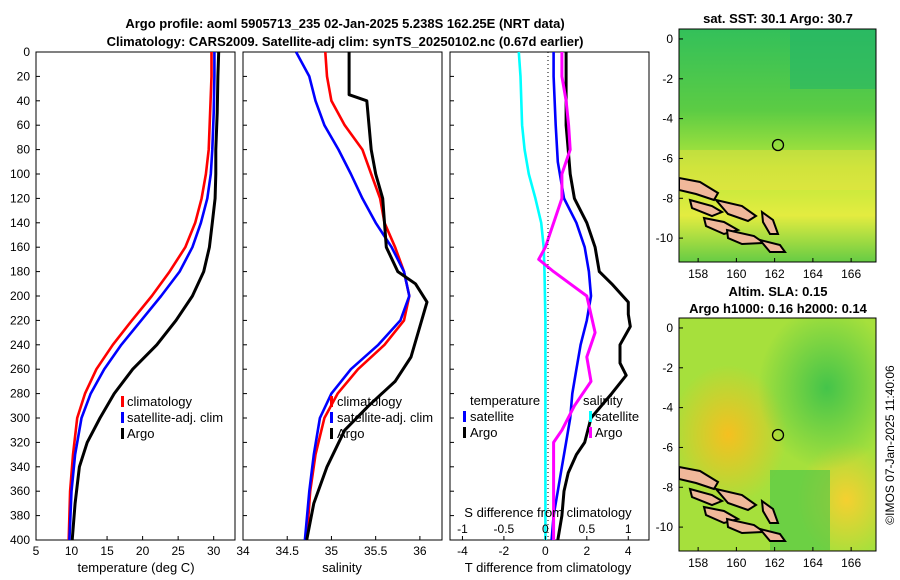 Image resolution: width=900 pixels, height=580 pixels. I want to click on s-difference-x-tick-label: -0.5, so click(504, 529).